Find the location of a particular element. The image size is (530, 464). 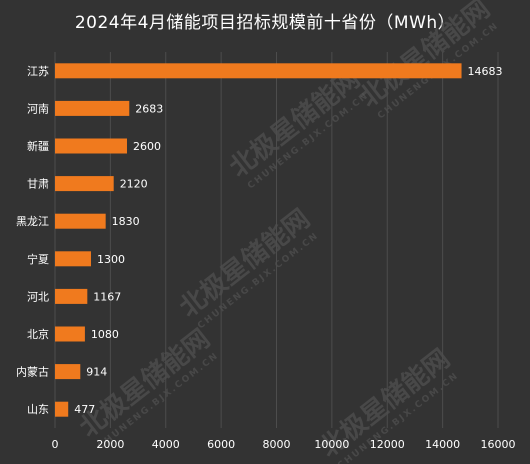

x-tick-label: 2000 is located at coordinates (110, 444).